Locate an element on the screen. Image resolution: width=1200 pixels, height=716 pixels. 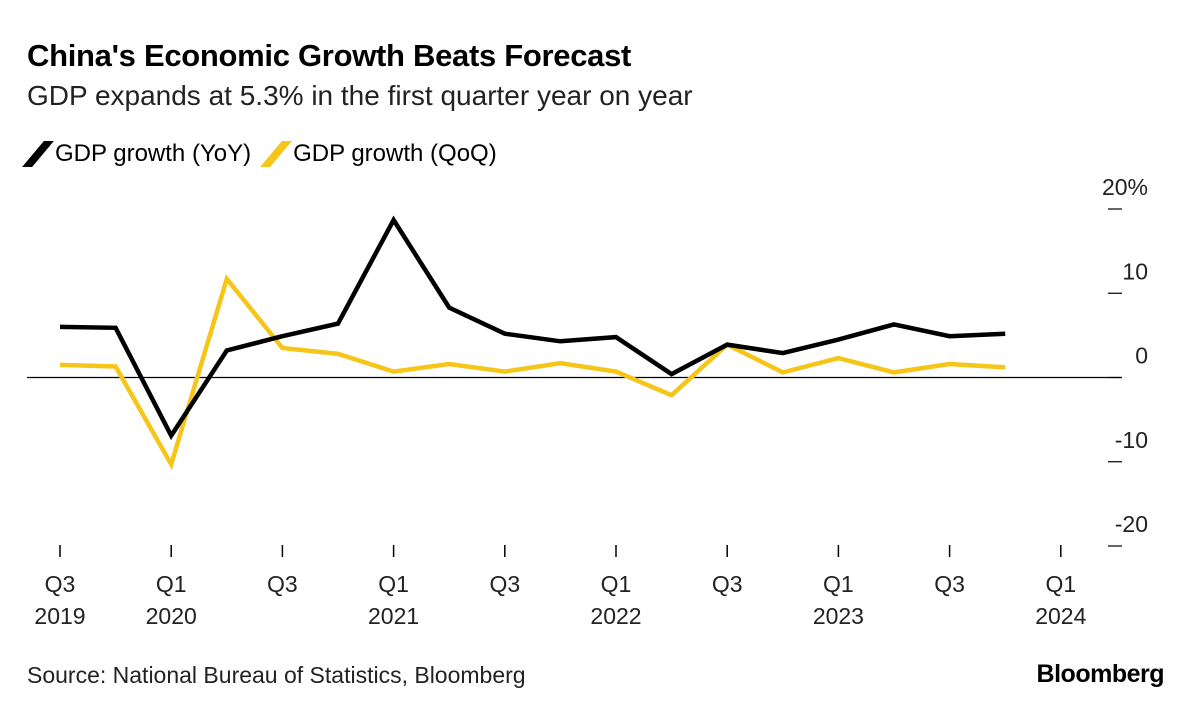
legend-item-qoq: GDP growth (QoQ) is located at coordinates (378, 154).